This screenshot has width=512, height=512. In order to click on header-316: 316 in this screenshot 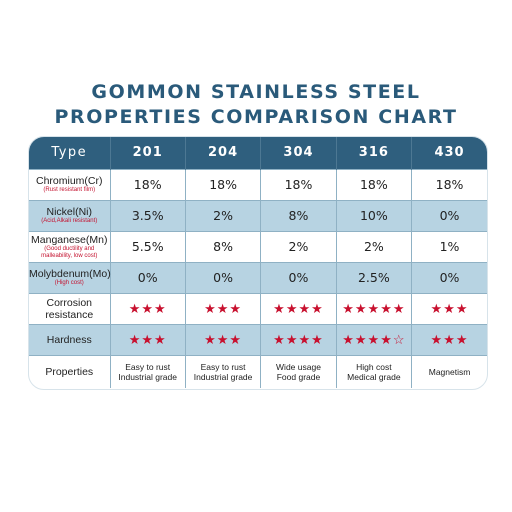, I will do `click(373, 153)`.